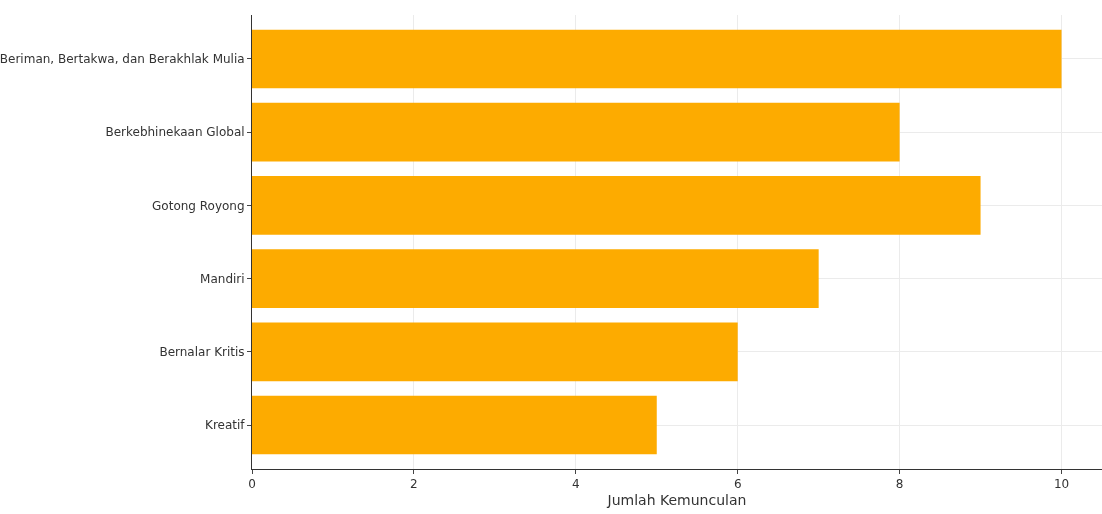 The height and width of the screenshot is (514, 1102). I want to click on x-tick-label: 2, so click(414, 484).